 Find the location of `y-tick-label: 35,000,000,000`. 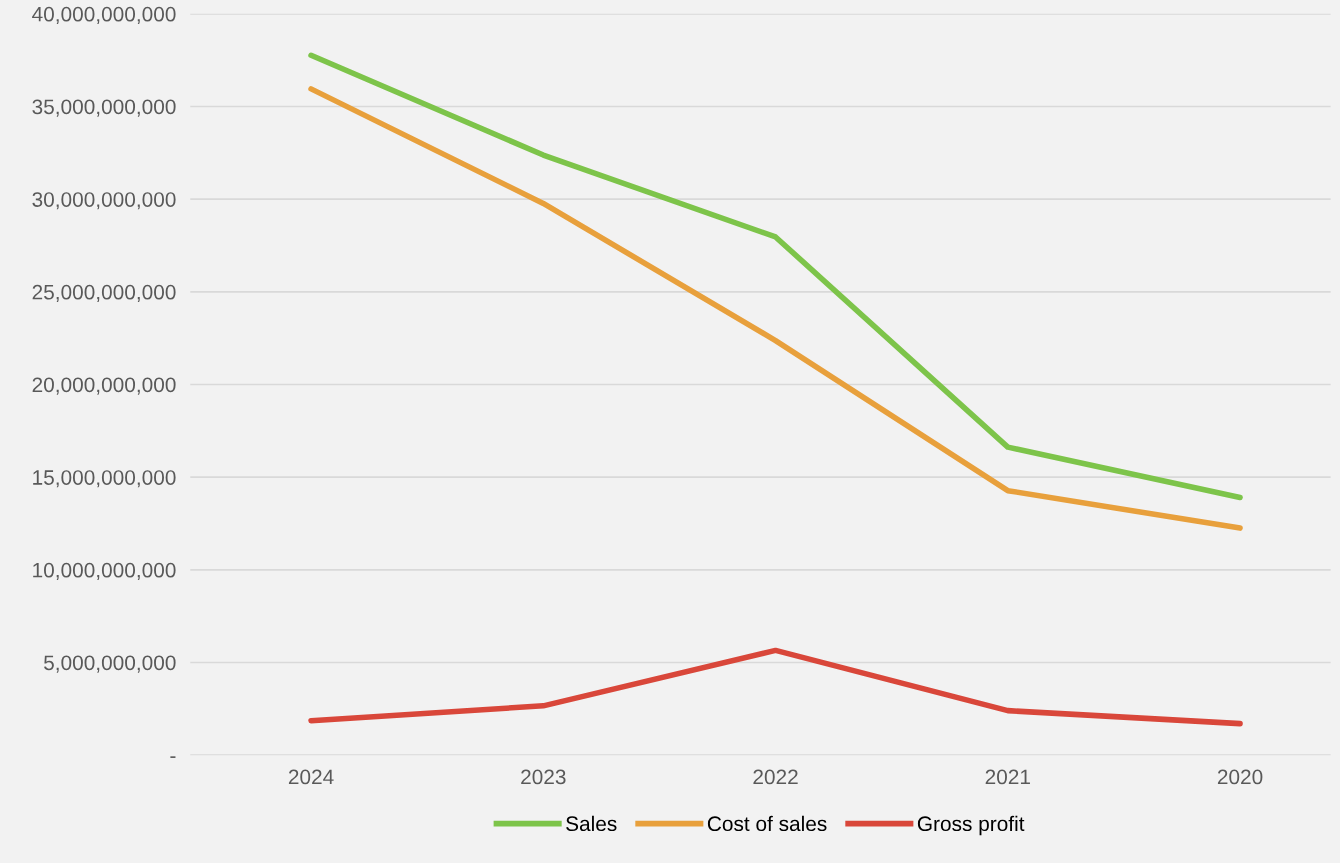

y-tick-label: 35,000,000,000 is located at coordinates (104, 108).